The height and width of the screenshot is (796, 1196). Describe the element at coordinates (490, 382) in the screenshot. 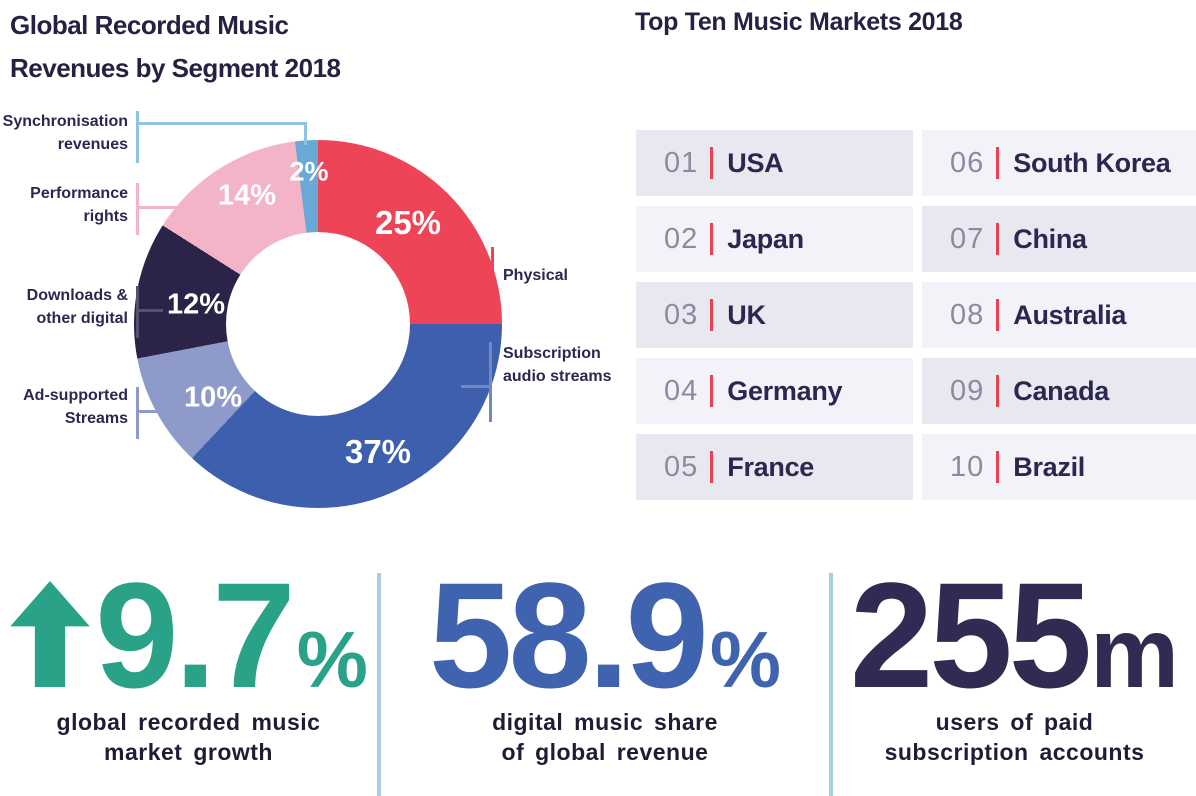

I see `leader-subscription-tick` at that location.